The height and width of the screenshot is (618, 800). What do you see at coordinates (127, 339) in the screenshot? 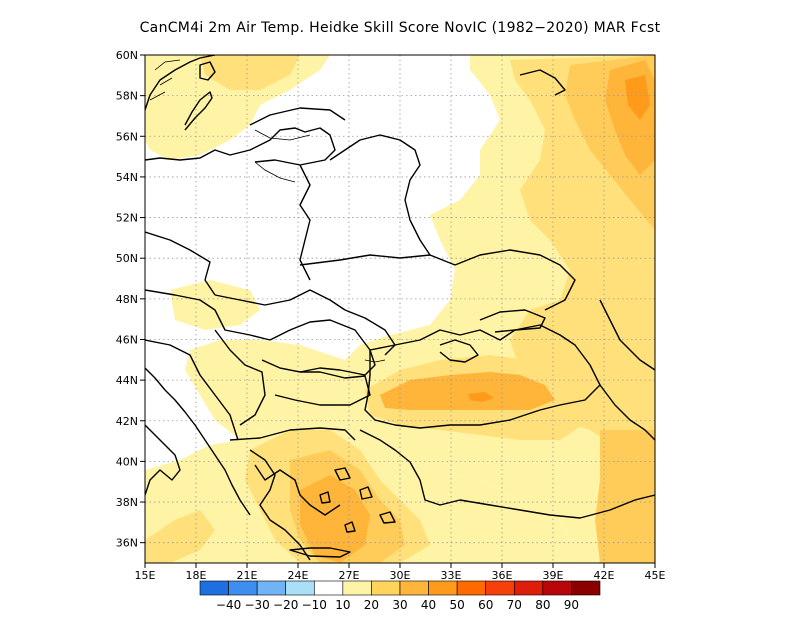
I see `tick-label-lat: 46N` at bounding box center [127, 339].